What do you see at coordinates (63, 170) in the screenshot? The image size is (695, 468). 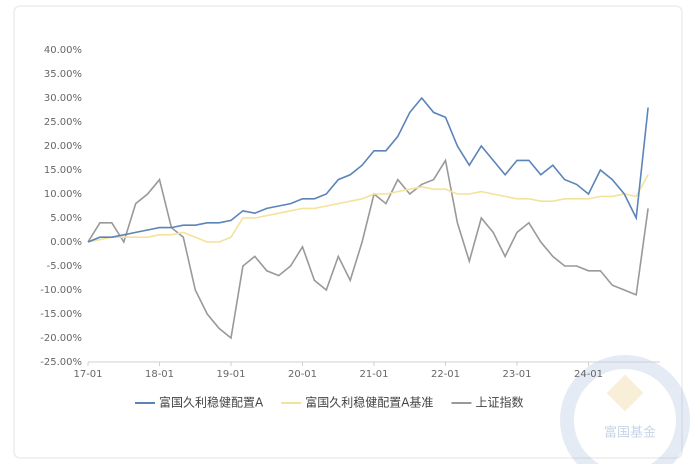 I see `y-tick-label: 15.00%` at bounding box center [63, 170].